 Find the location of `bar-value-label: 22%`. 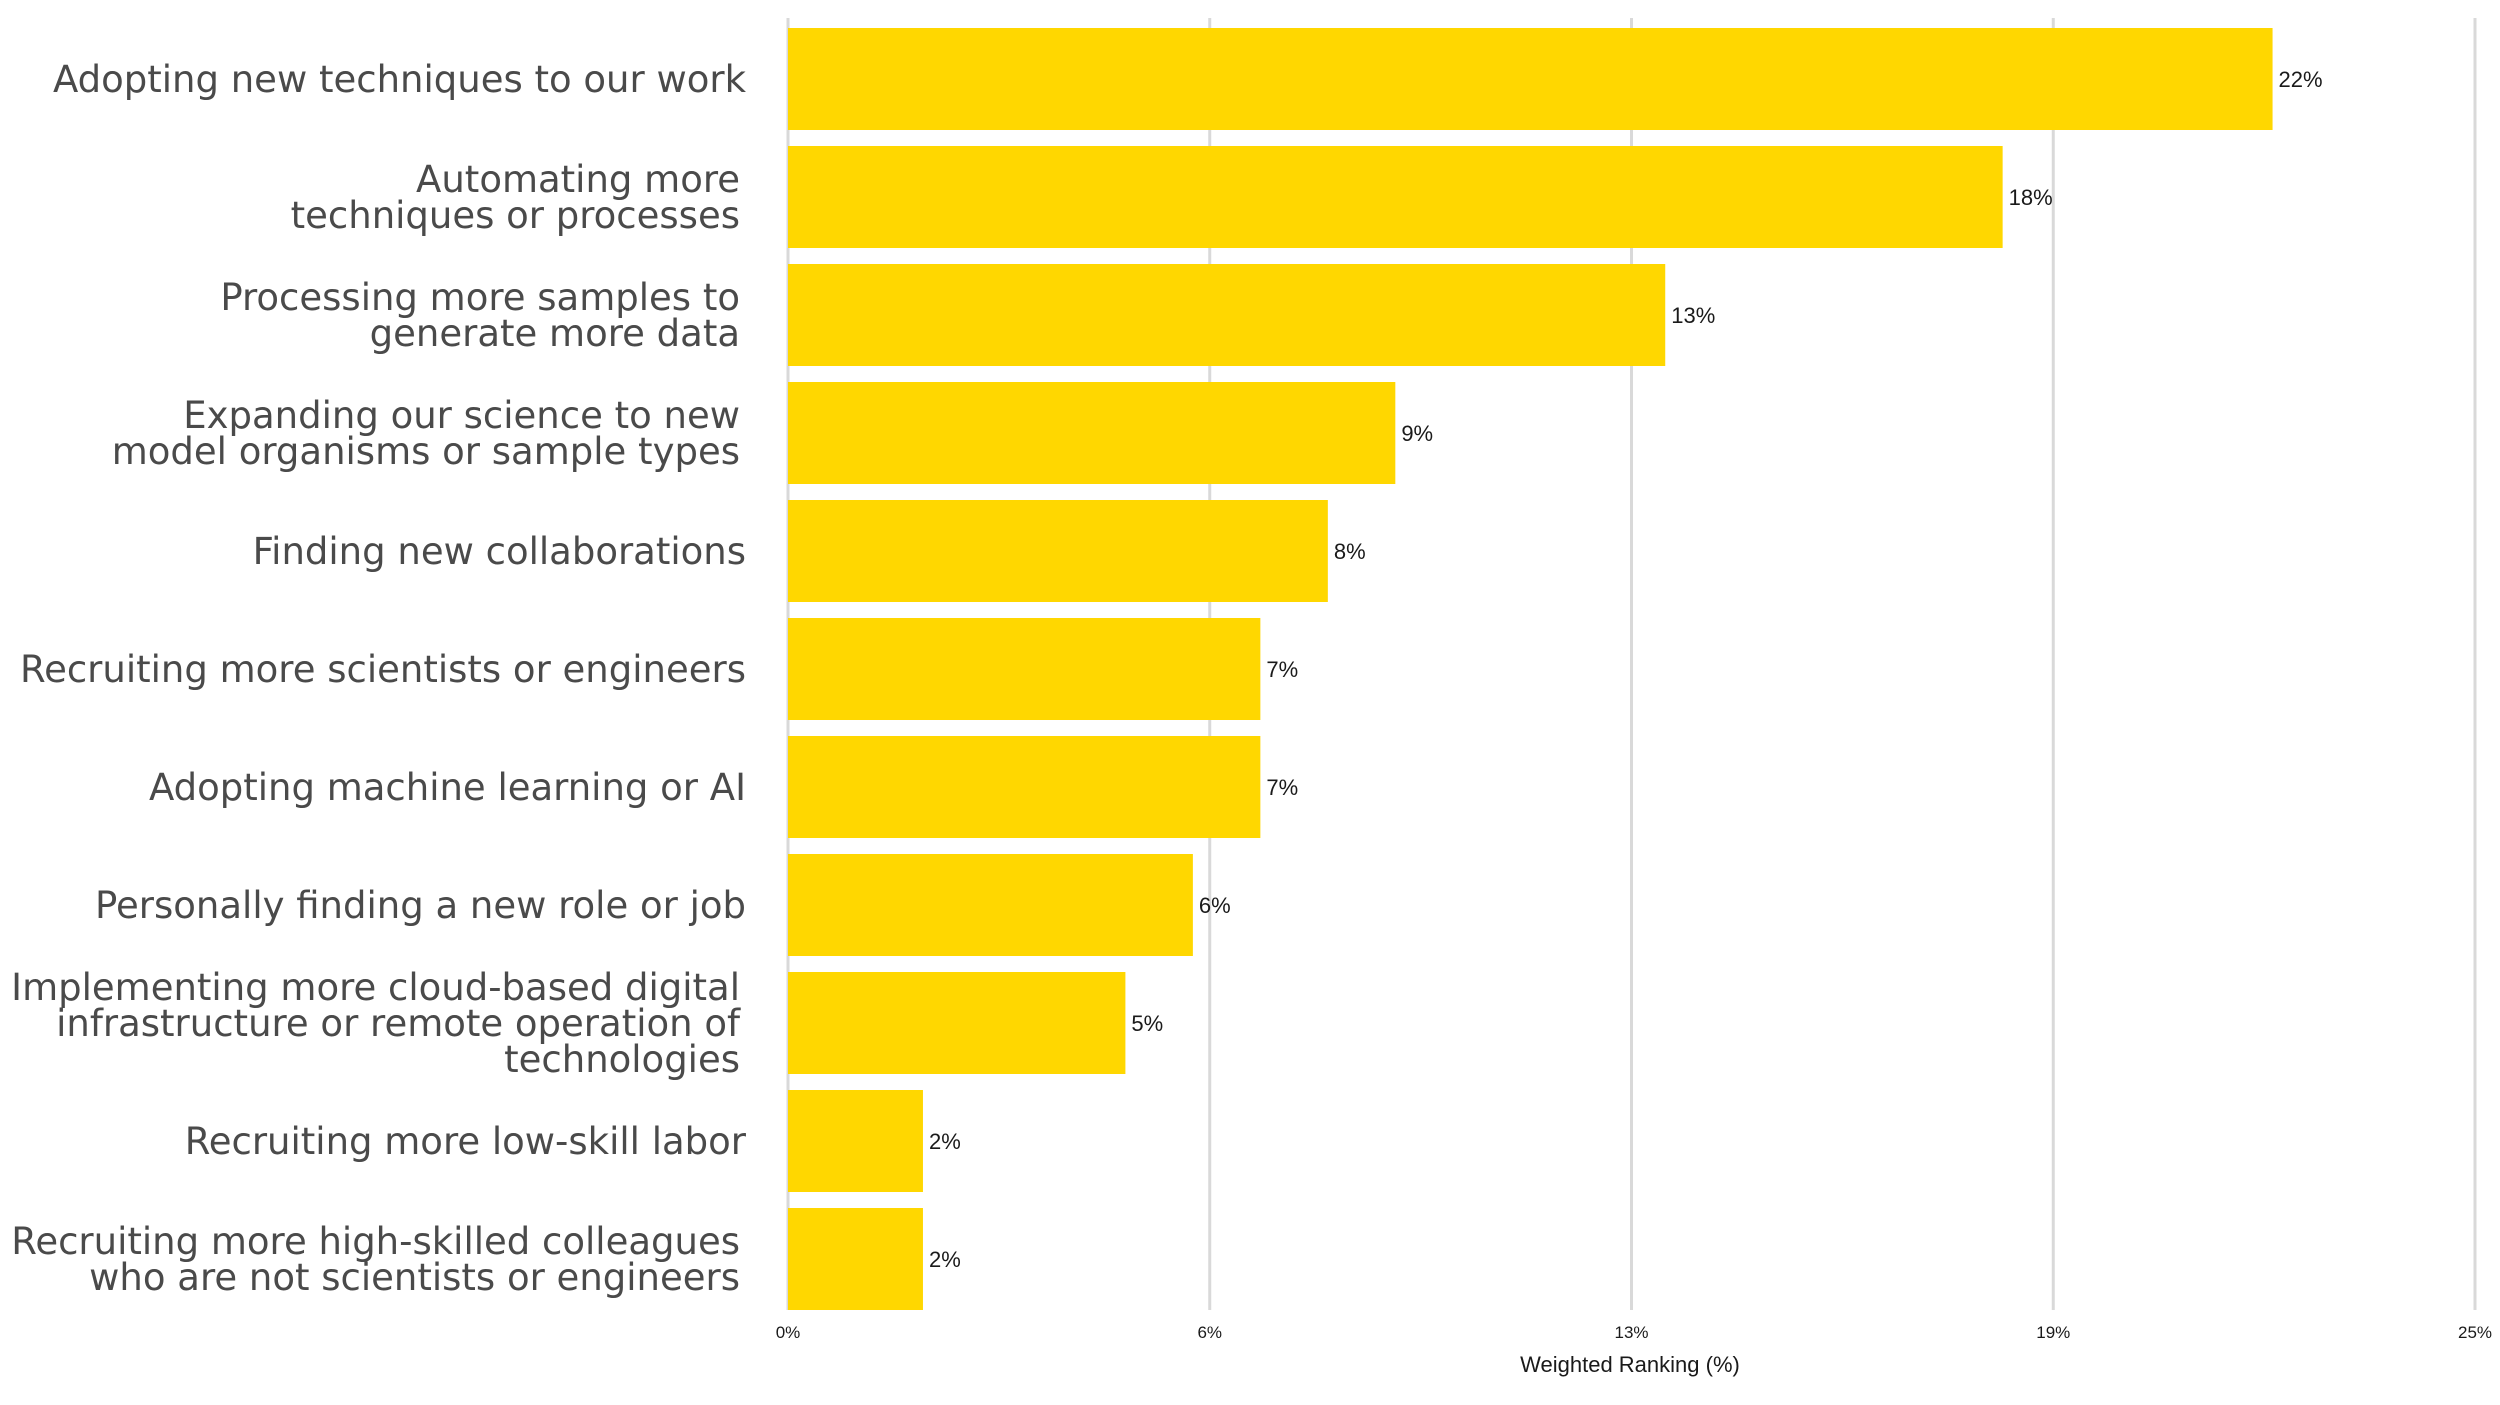

bar-value-label: 22% is located at coordinates (2301, 79).